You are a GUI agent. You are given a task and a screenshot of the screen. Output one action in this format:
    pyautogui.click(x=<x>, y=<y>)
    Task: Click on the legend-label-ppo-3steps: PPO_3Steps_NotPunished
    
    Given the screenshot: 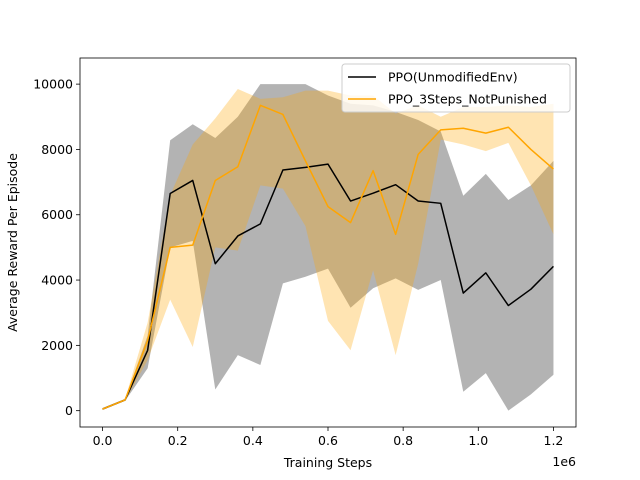 What is the action you would take?
    pyautogui.click(x=467, y=99)
    